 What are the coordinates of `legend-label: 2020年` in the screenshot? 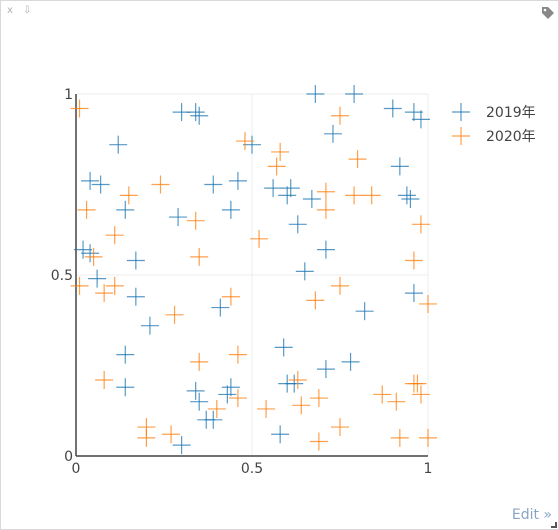 It's located at (511, 137).